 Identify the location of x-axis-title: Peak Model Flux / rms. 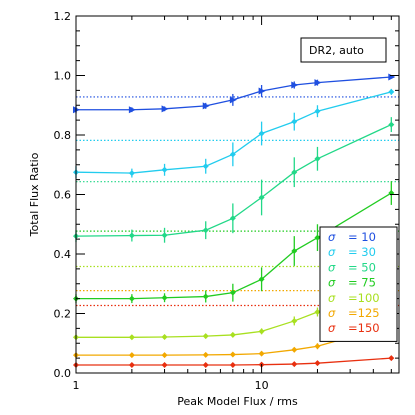
(237, 401).